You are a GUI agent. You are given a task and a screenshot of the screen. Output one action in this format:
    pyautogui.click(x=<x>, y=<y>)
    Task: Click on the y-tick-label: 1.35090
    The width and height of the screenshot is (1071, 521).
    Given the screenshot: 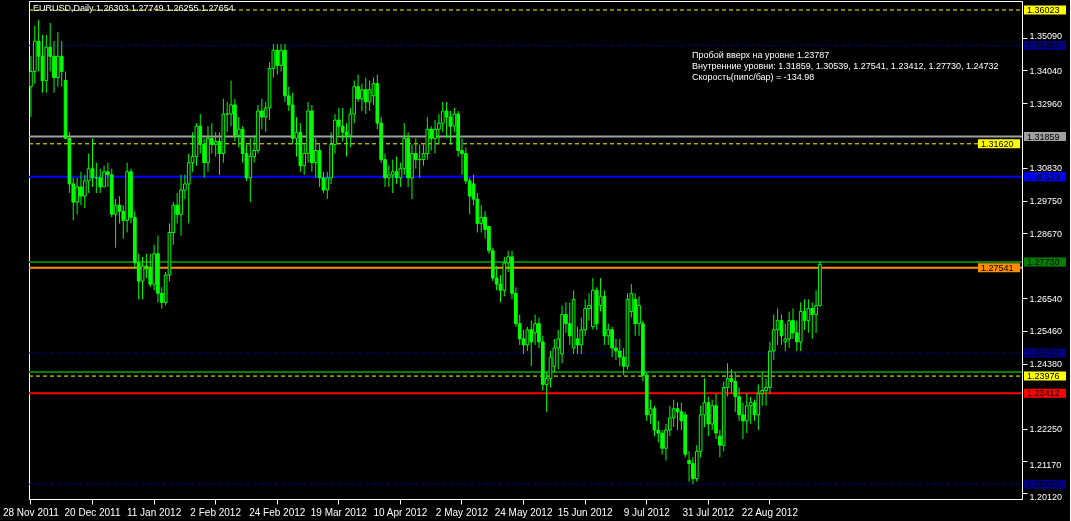 What is the action you would take?
    pyautogui.click(x=1046, y=35)
    